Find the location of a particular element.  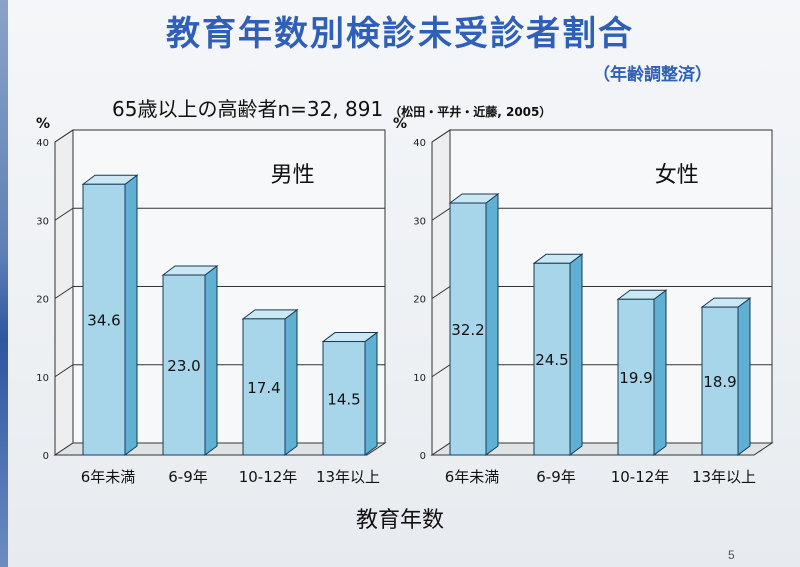

slide-title: 教育年数別検診未受診者割合 is located at coordinates (400, 34).